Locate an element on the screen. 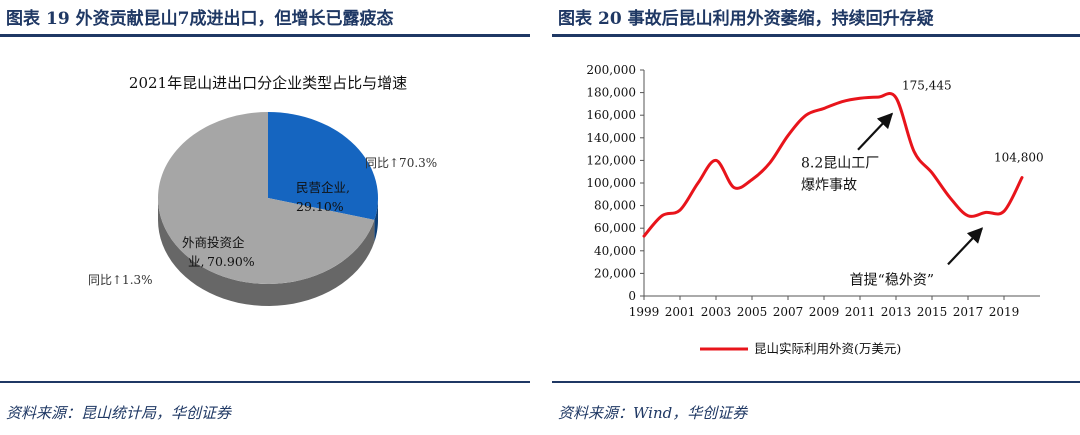 This screenshot has height=435, width=1080. y-tick-label: 180,000 is located at coordinates (611, 93).